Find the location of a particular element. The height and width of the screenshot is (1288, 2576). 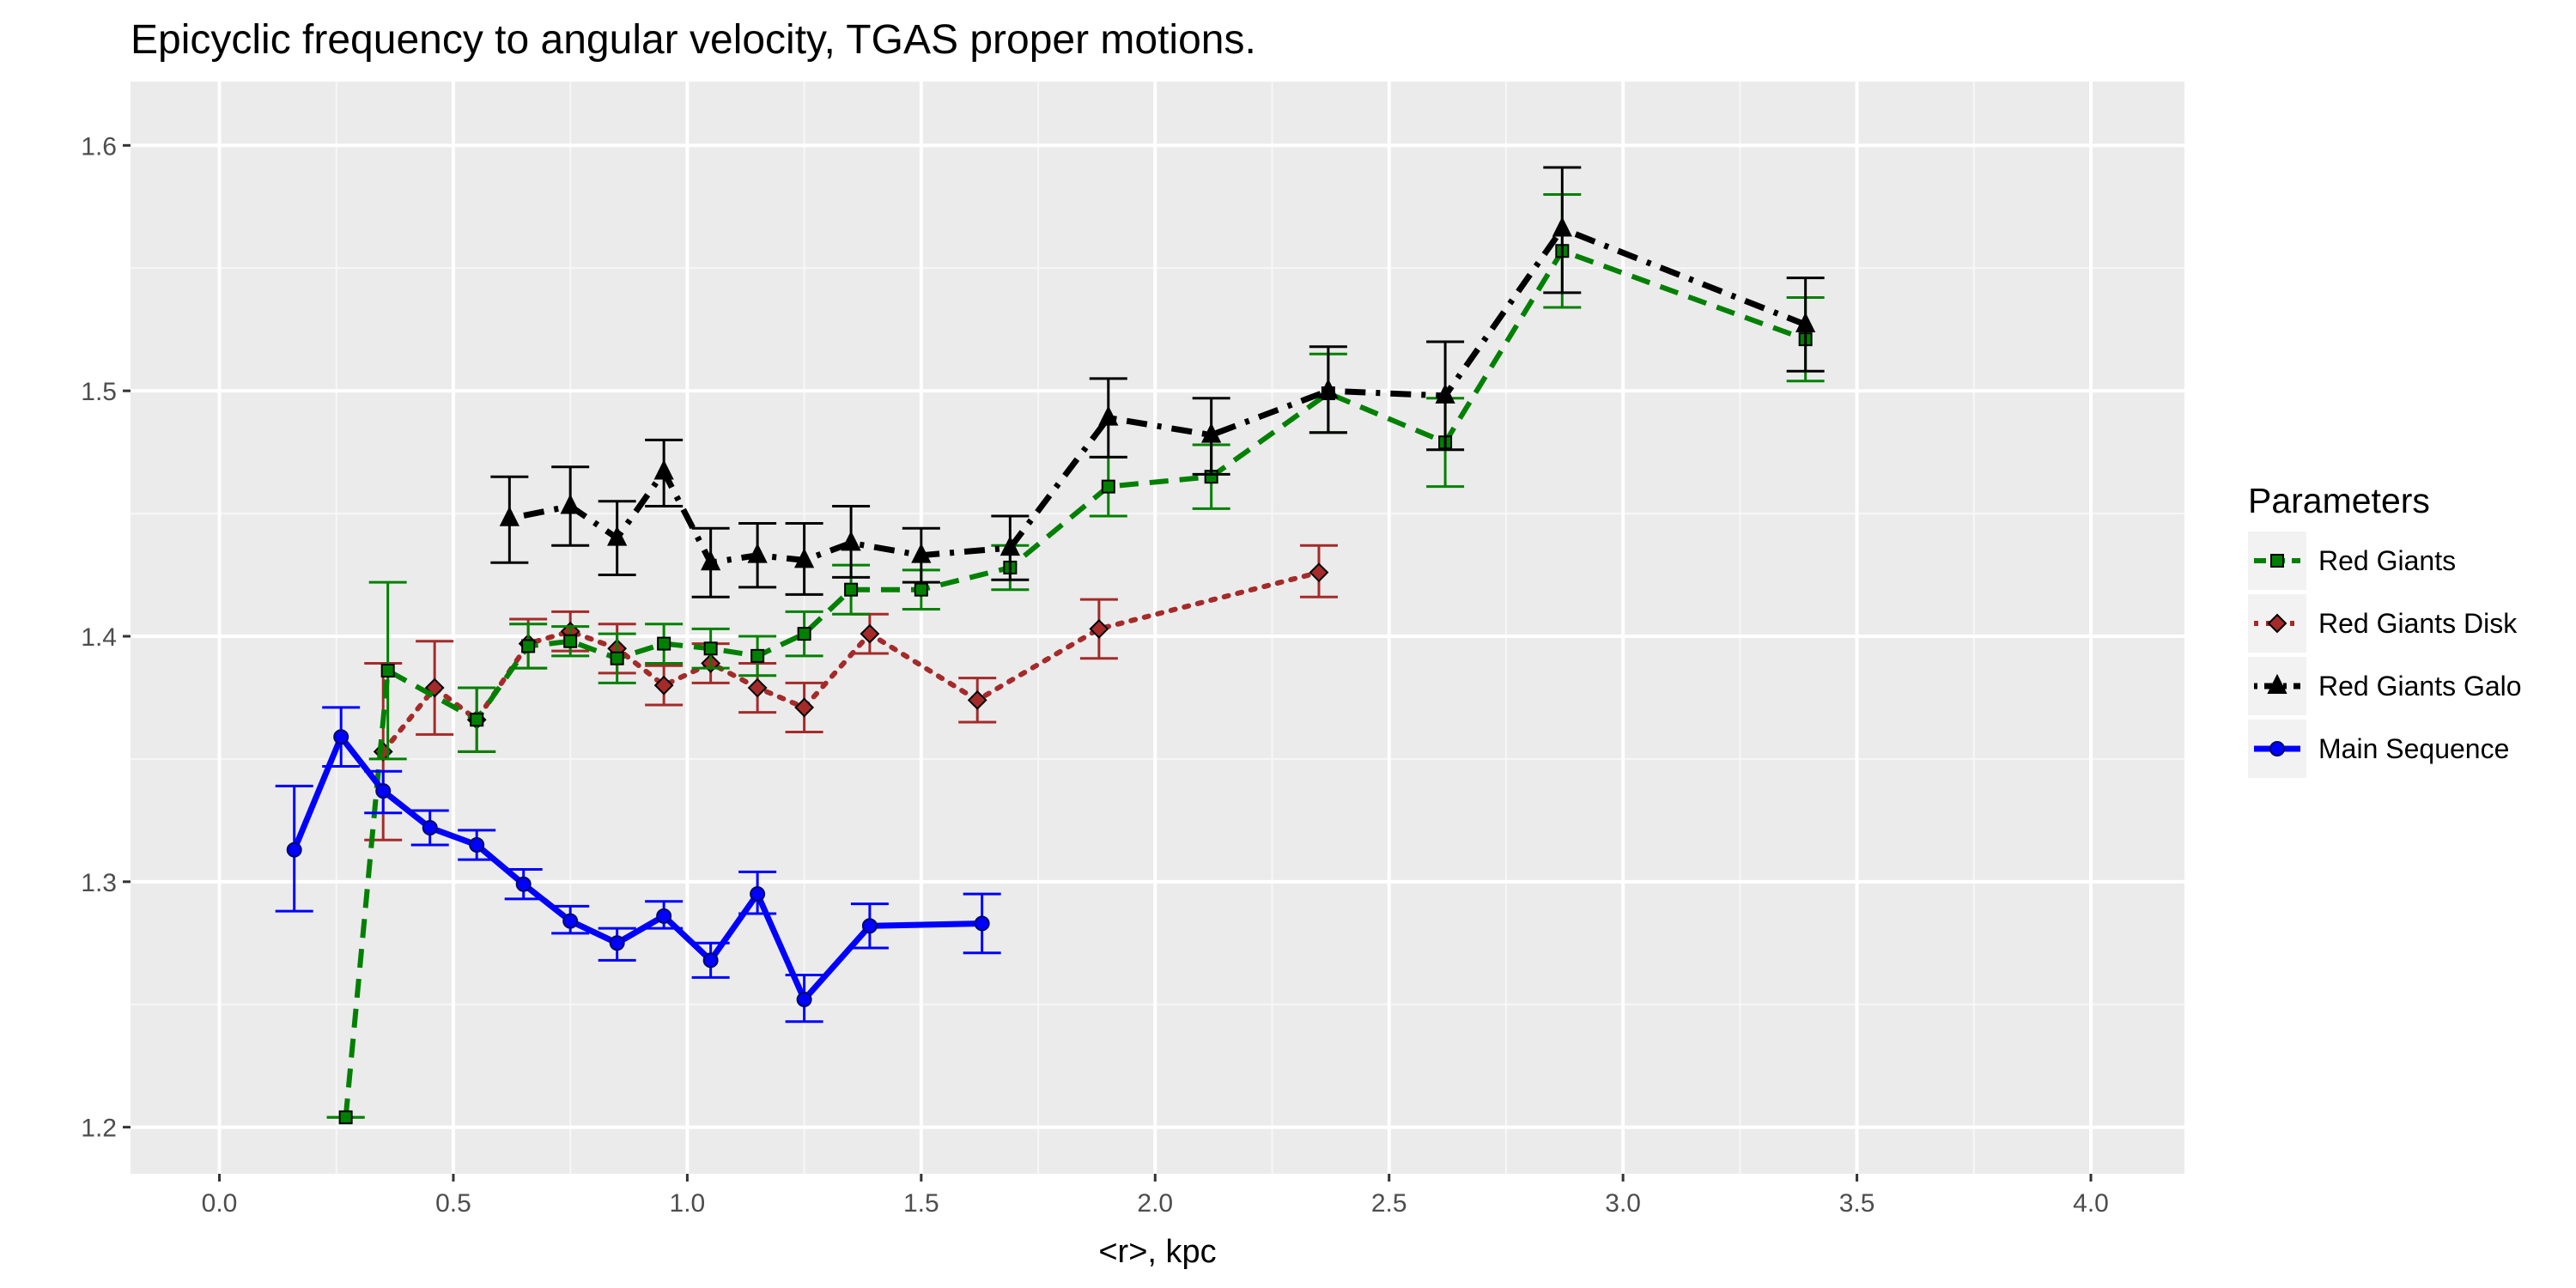

x-tick-label: 0.0 is located at coordinates (220, 1203).